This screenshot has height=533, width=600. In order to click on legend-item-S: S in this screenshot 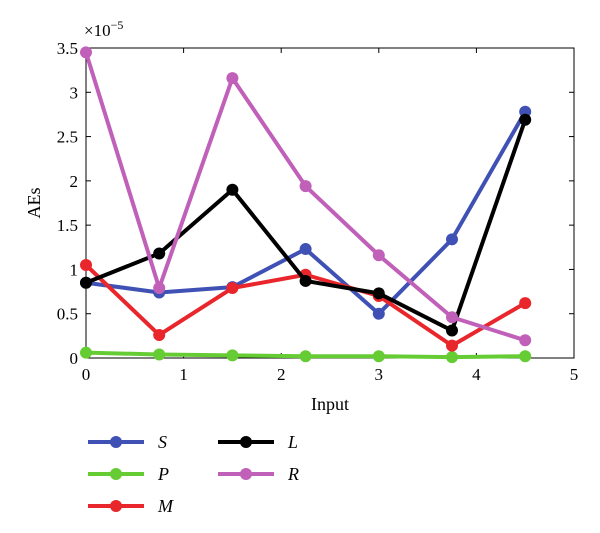, I will do `click(127, 442)`.